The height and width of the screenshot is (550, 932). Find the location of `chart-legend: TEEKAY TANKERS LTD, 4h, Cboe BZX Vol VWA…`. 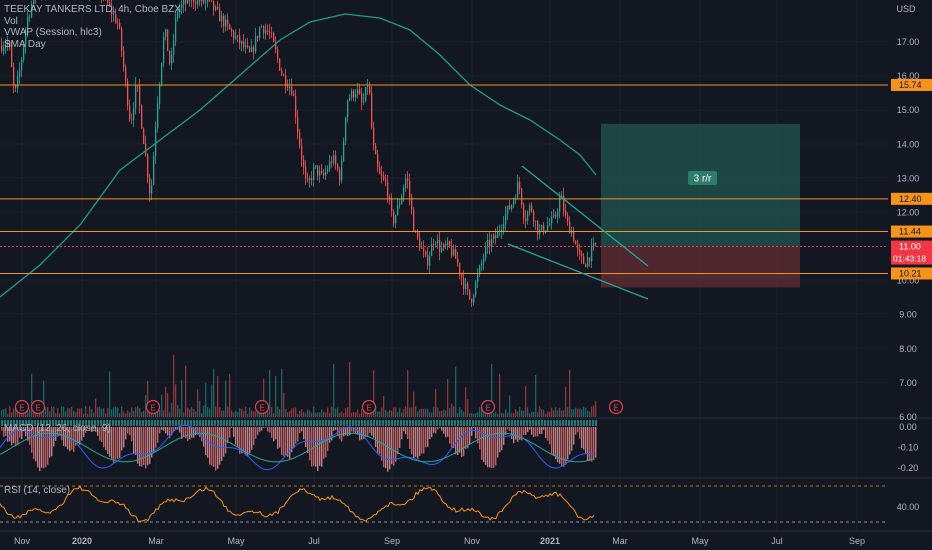

chart-legend: TEEKAY TANKERS LTD, 4h, Cboe BZX Vol VWA… is located at coordinates (92, 27).